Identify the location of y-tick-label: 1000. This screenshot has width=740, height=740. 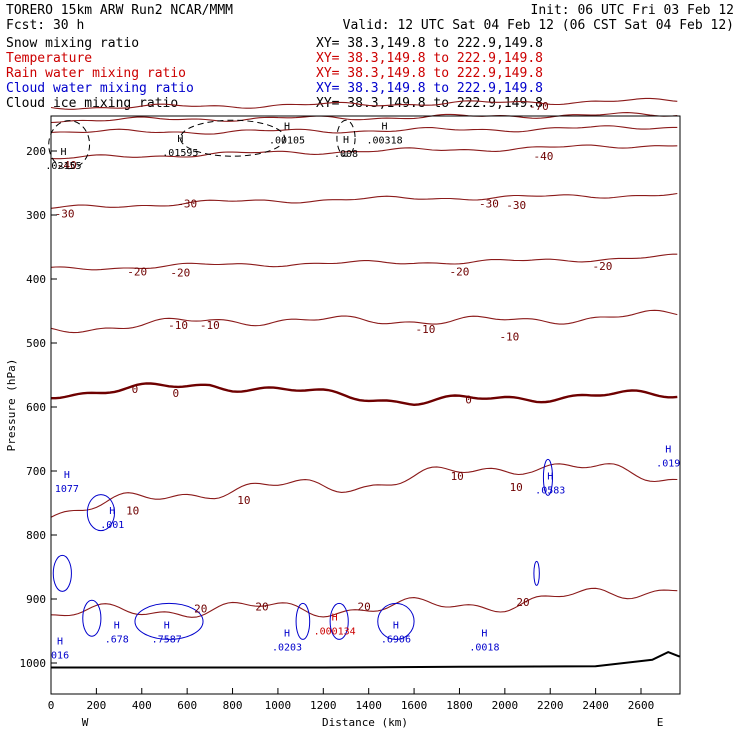
(33, 663).